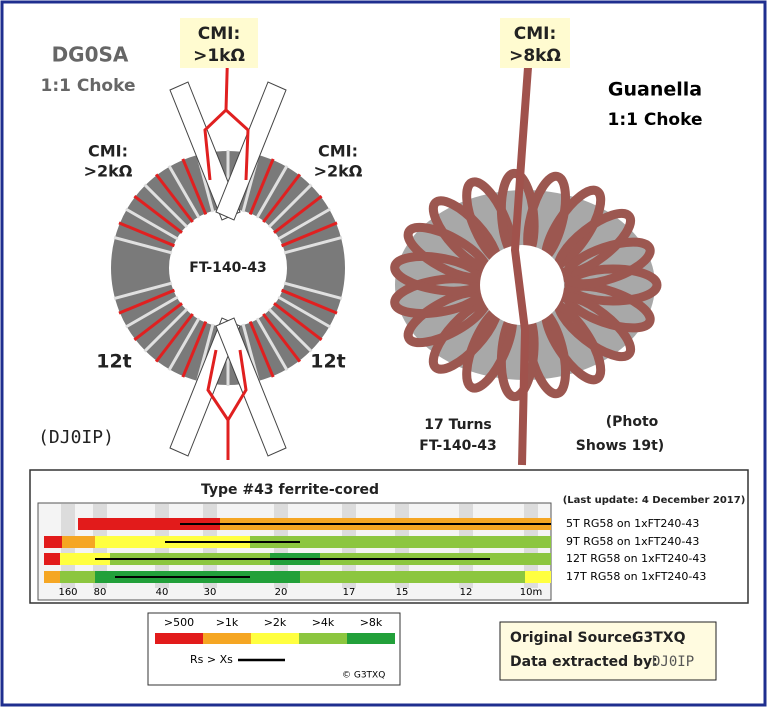 Image resolution: width=768 pixels, height=712 pixels. What do you see at coordinates (659, 638) in the screenshot?
I see `source-name: G3TXQ` at bounding box center [659, 638].